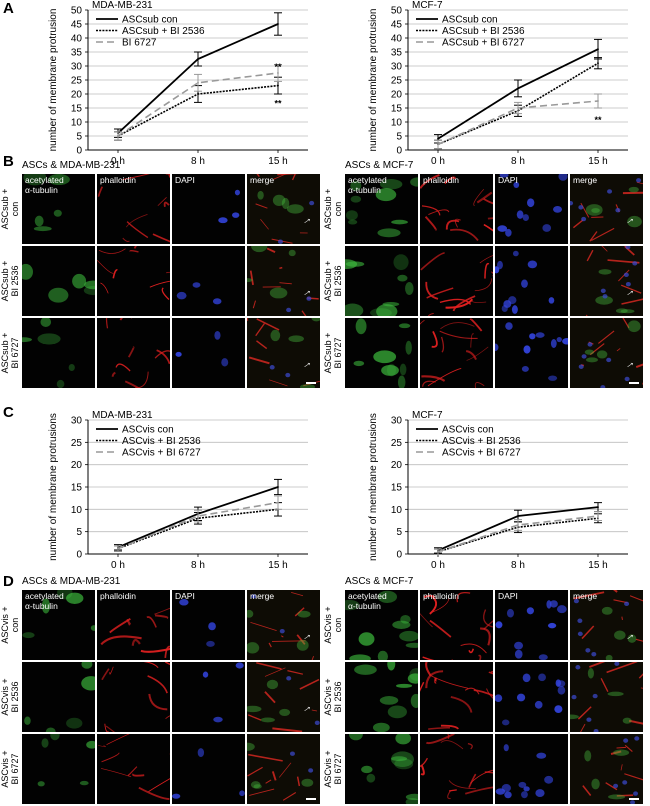 The image size is (650, 806). I want to click on y-tick-label: 25, so click(397, 81).